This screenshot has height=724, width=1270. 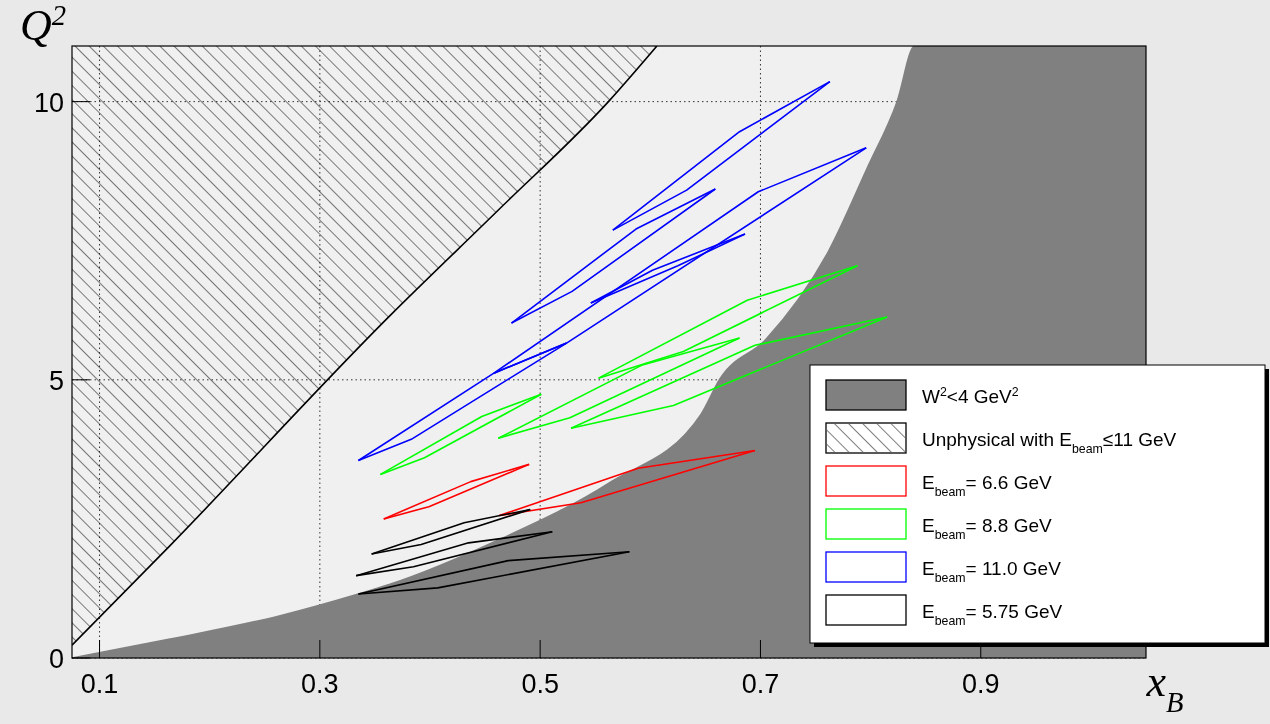 I want to click on x-tick-label: 0.9, so click(x=981, y=684).